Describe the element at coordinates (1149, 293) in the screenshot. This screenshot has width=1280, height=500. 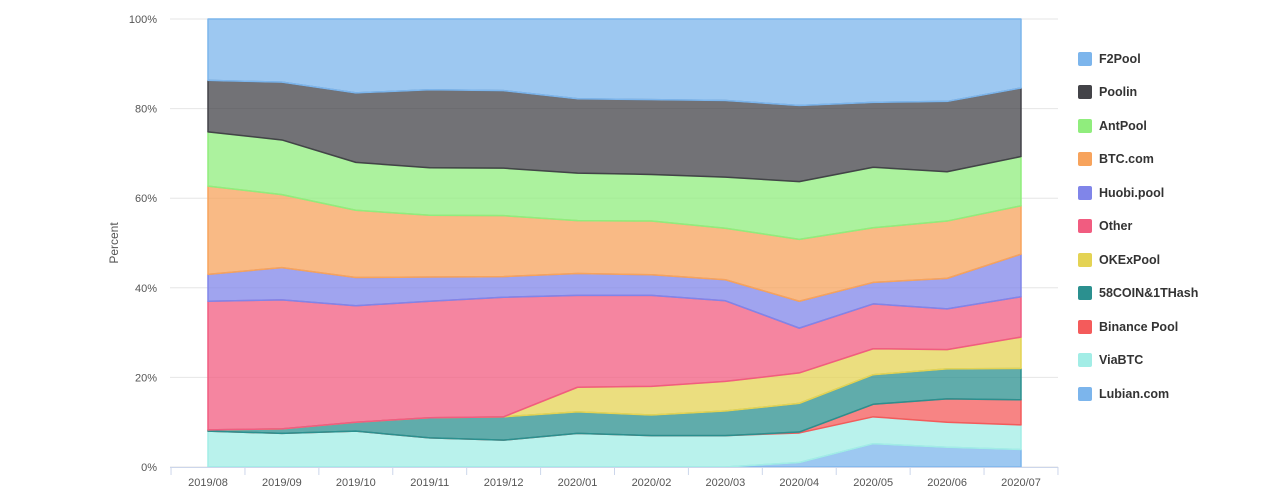
I see `legend-label: 58COIN&1THash` at that location.